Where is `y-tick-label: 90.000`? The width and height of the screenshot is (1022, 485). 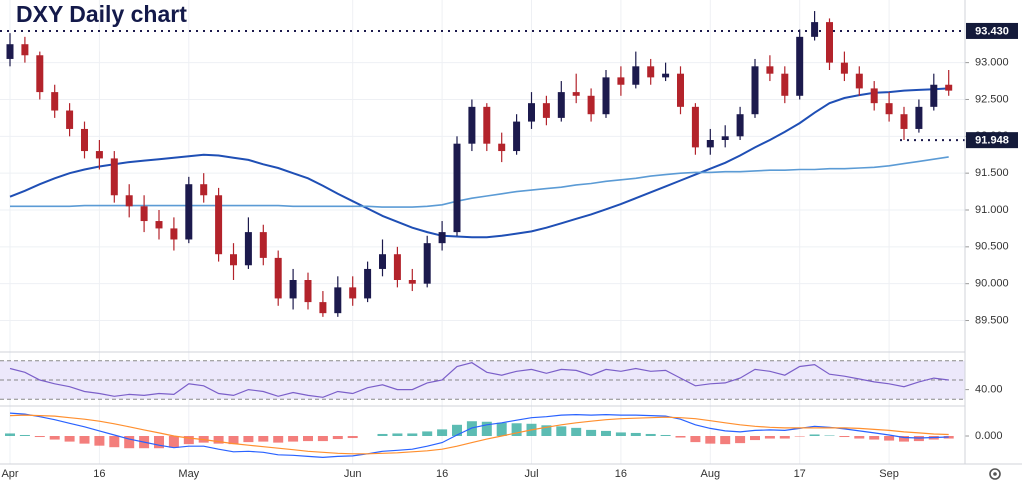 y-tick-label: 90.000 is located at coordinates (992, 284).